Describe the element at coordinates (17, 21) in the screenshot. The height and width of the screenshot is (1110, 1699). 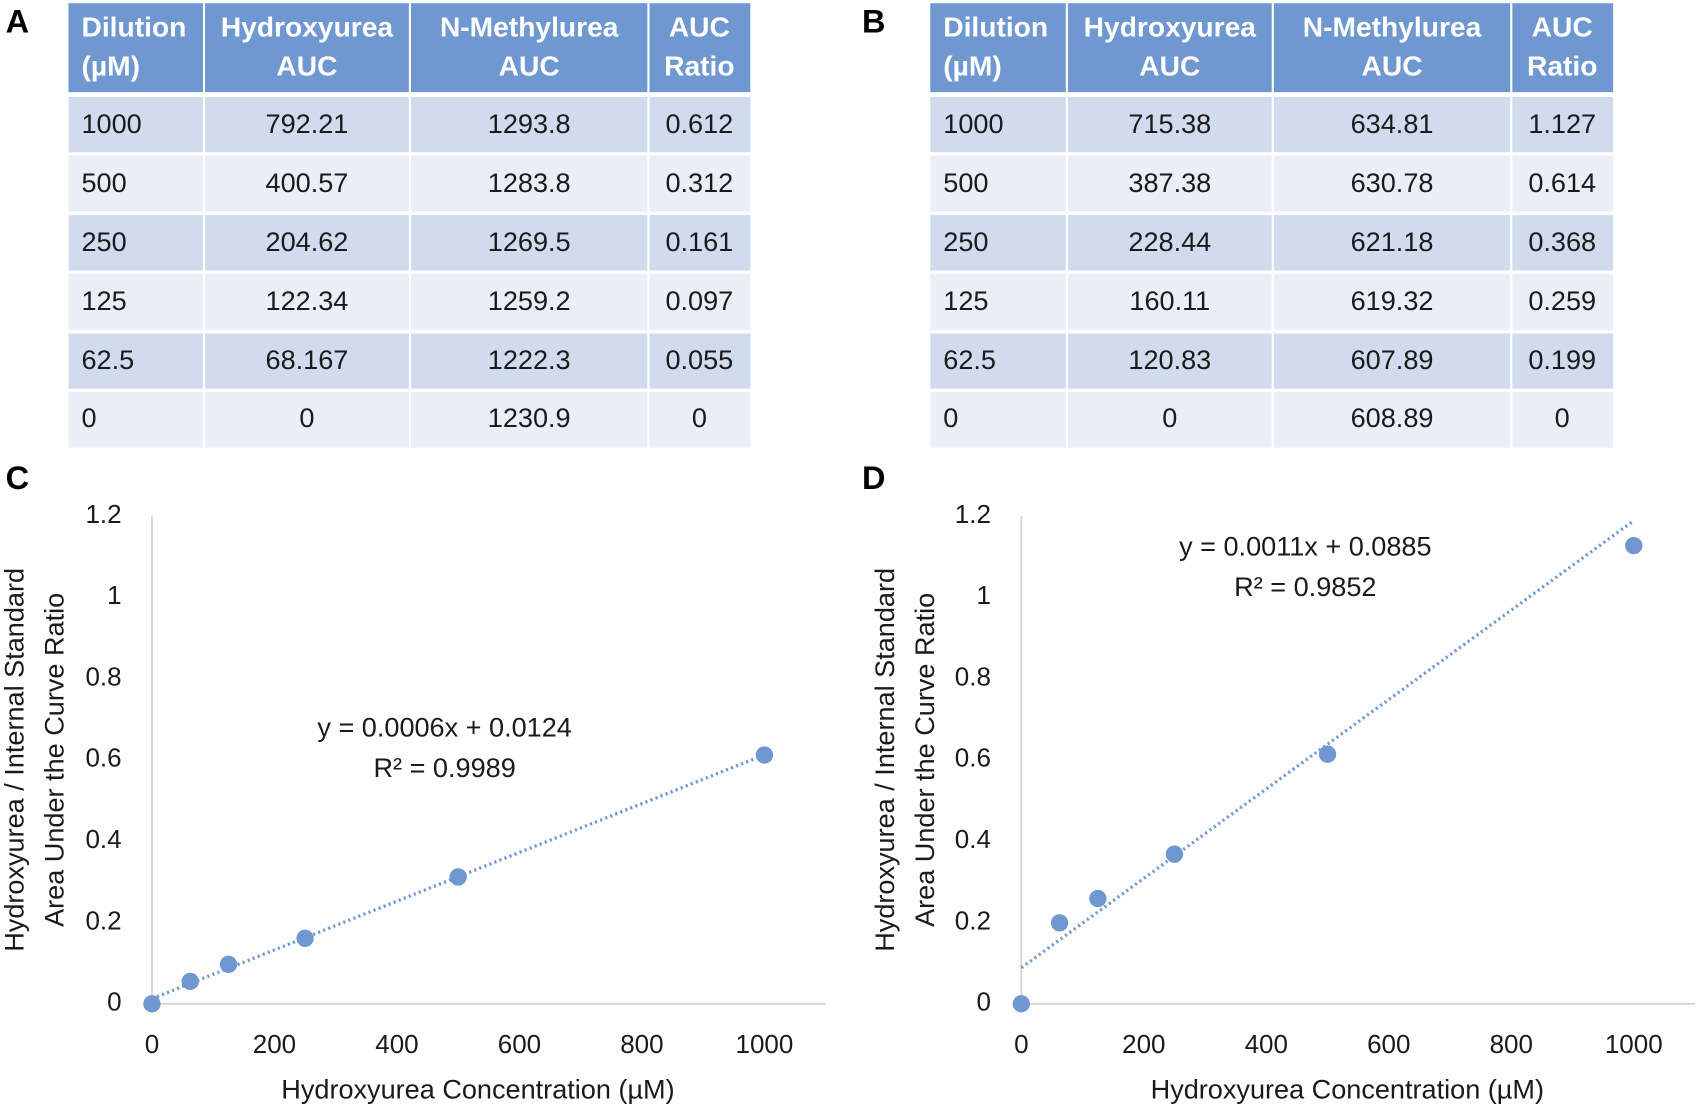
I see `panel-label: A` at that location.